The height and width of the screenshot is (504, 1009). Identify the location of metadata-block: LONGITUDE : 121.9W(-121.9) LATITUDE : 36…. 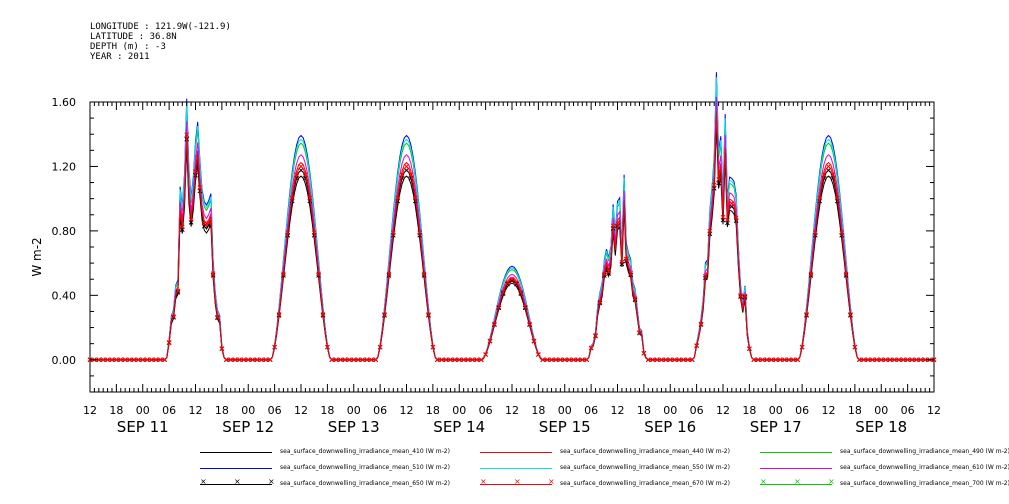
(160, 42).